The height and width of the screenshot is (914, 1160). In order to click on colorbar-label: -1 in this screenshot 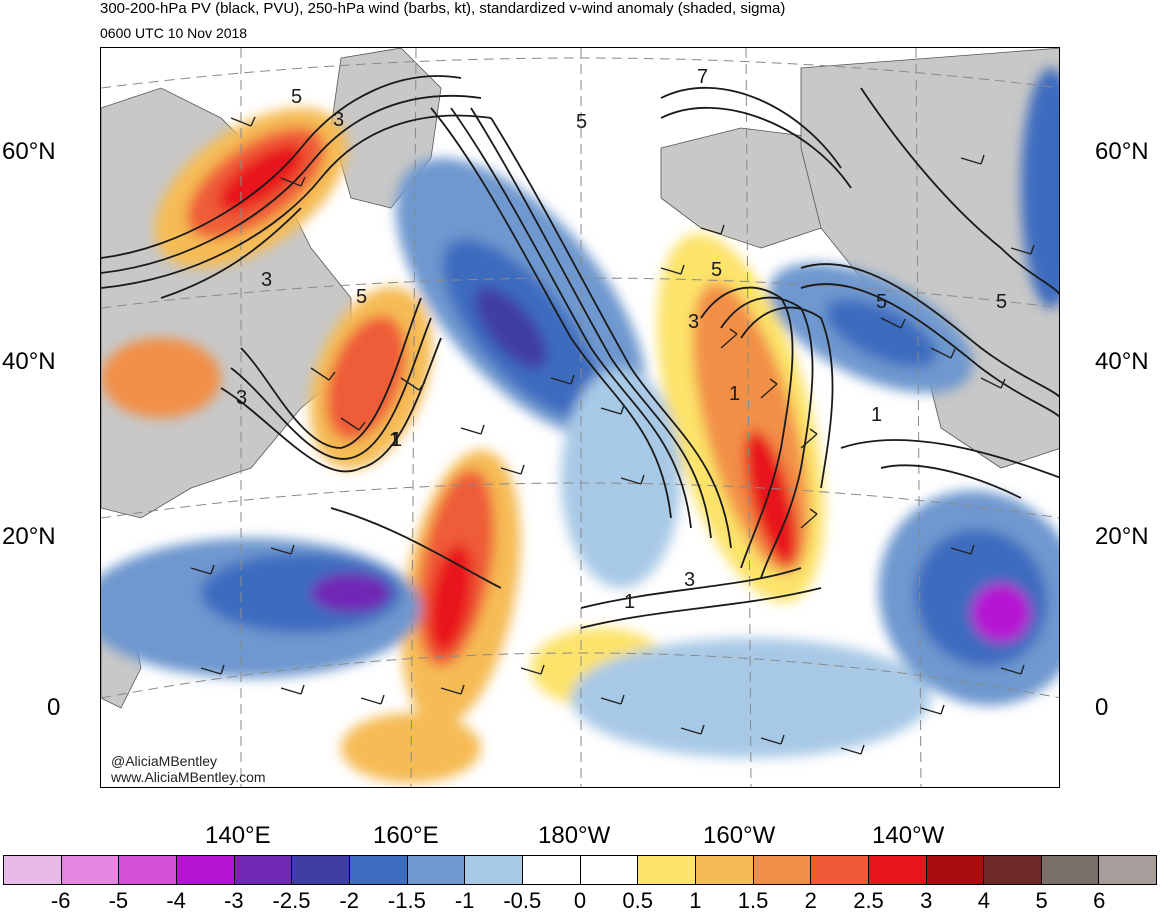, I will do `click(464, 900)`.